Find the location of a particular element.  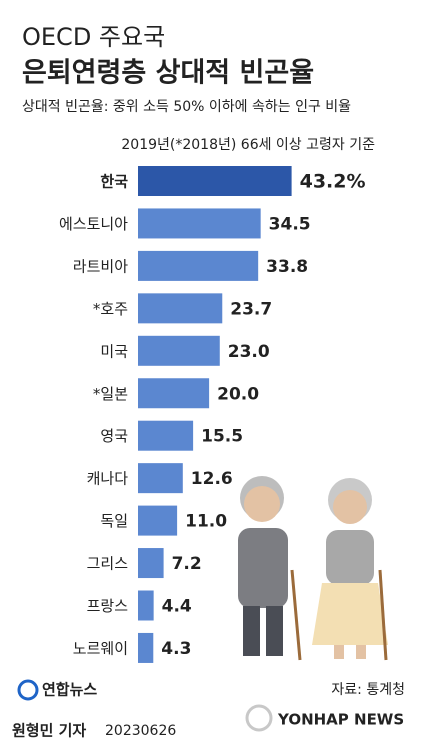

category-label: 에스토니아 is located at coordinates (93, 224).